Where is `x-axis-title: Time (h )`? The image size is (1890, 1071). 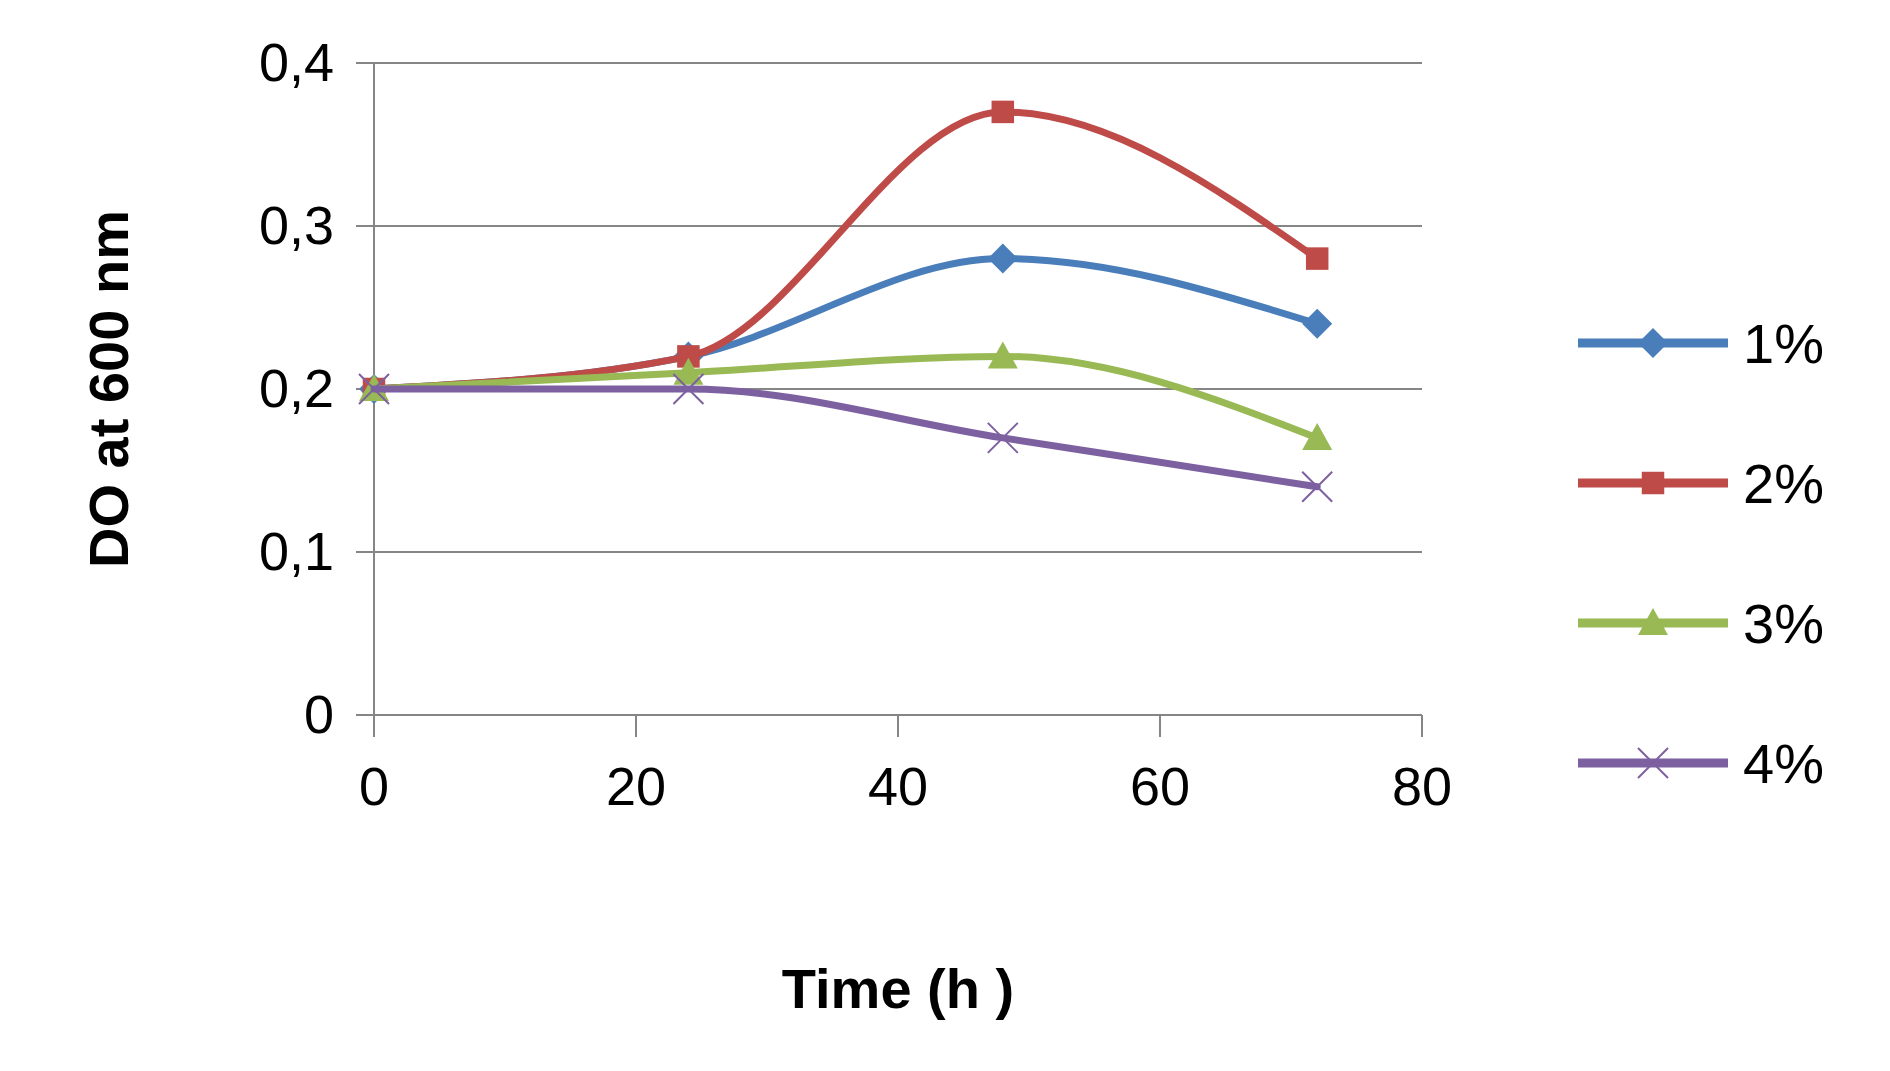
x-axis-title: Time (h ) is located at coordinates (898, 988).